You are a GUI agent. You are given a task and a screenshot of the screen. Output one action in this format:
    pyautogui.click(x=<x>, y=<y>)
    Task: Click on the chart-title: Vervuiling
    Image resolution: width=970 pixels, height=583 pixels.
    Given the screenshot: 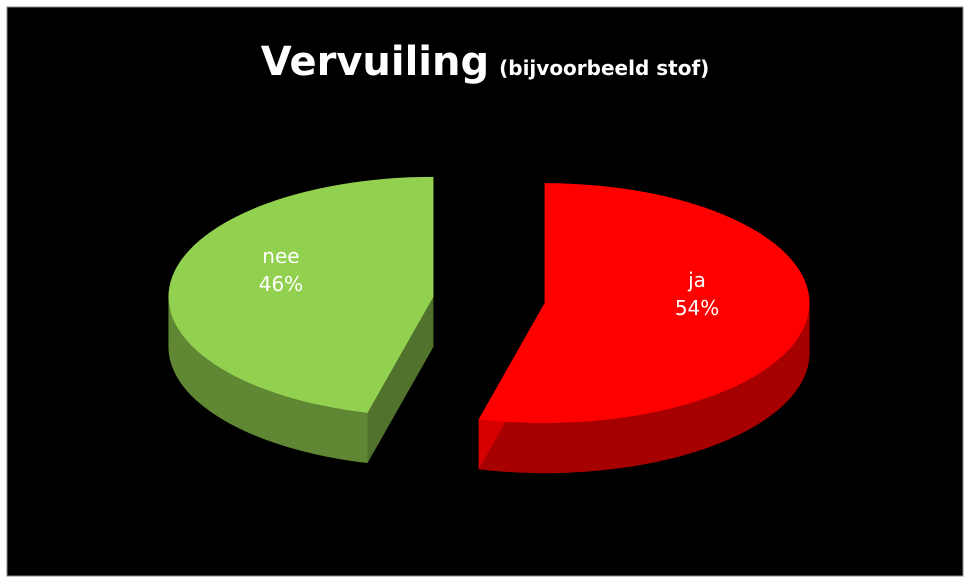 What is the action you would take?
    pyautogui.click(x=375, y=62)
    